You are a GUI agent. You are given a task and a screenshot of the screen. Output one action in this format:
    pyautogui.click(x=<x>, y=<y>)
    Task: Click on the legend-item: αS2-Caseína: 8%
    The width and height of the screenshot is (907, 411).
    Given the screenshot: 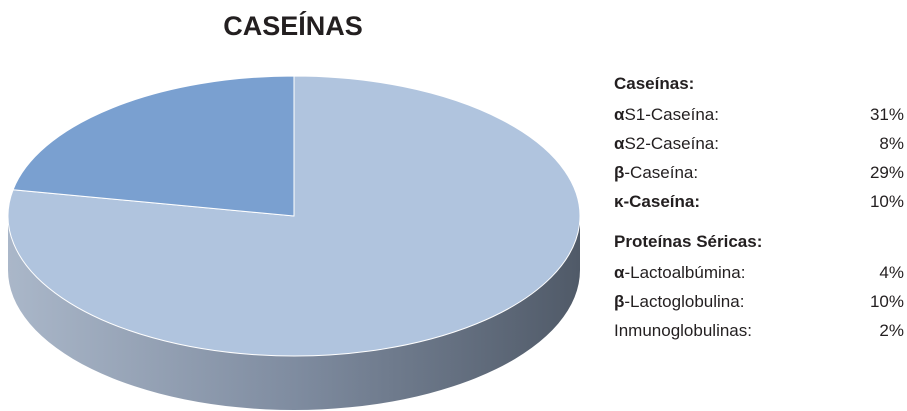 What is the action you would take?
    pyautogui.click(x=759, y=143)
    